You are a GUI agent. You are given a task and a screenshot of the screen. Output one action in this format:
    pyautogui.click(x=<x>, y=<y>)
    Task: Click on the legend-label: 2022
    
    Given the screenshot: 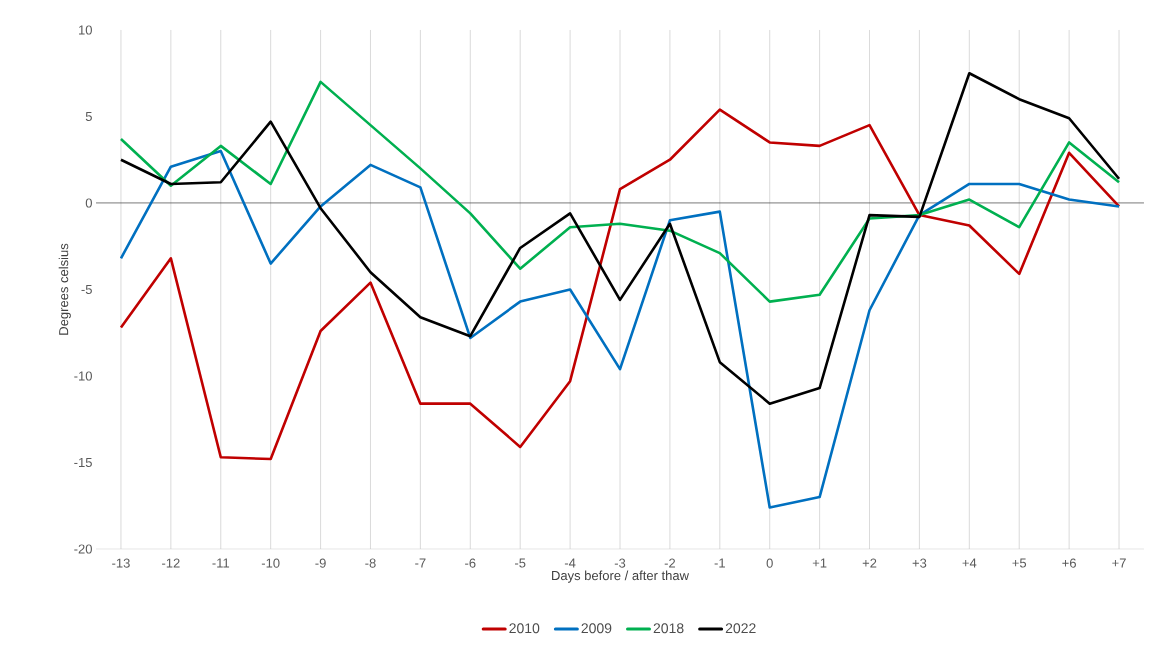 What is the action you would take?
    pyautogui.click(x=740, y=628)
    